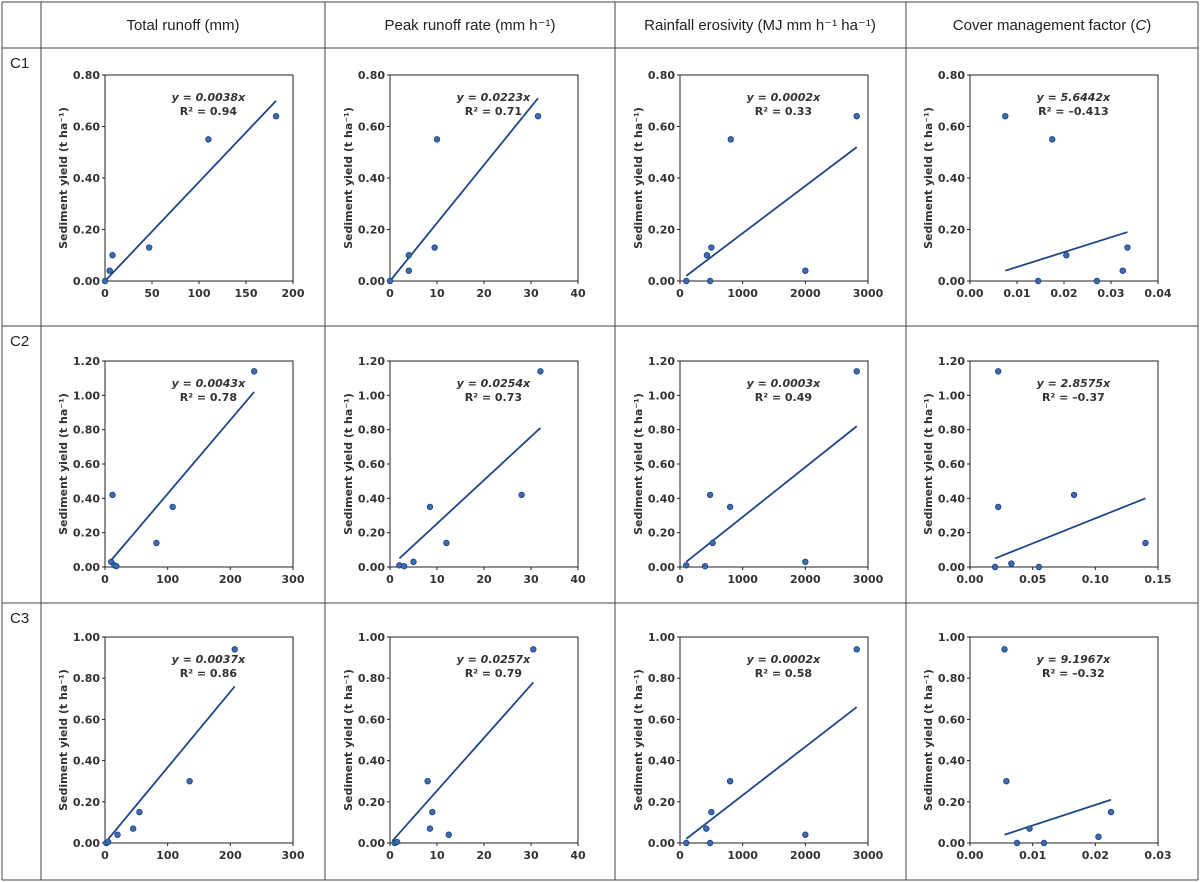  What do you see at coordinates (805, 579) in the screenshot?
I see `x-tick-label: 2000` at bounding box center [805, 579].